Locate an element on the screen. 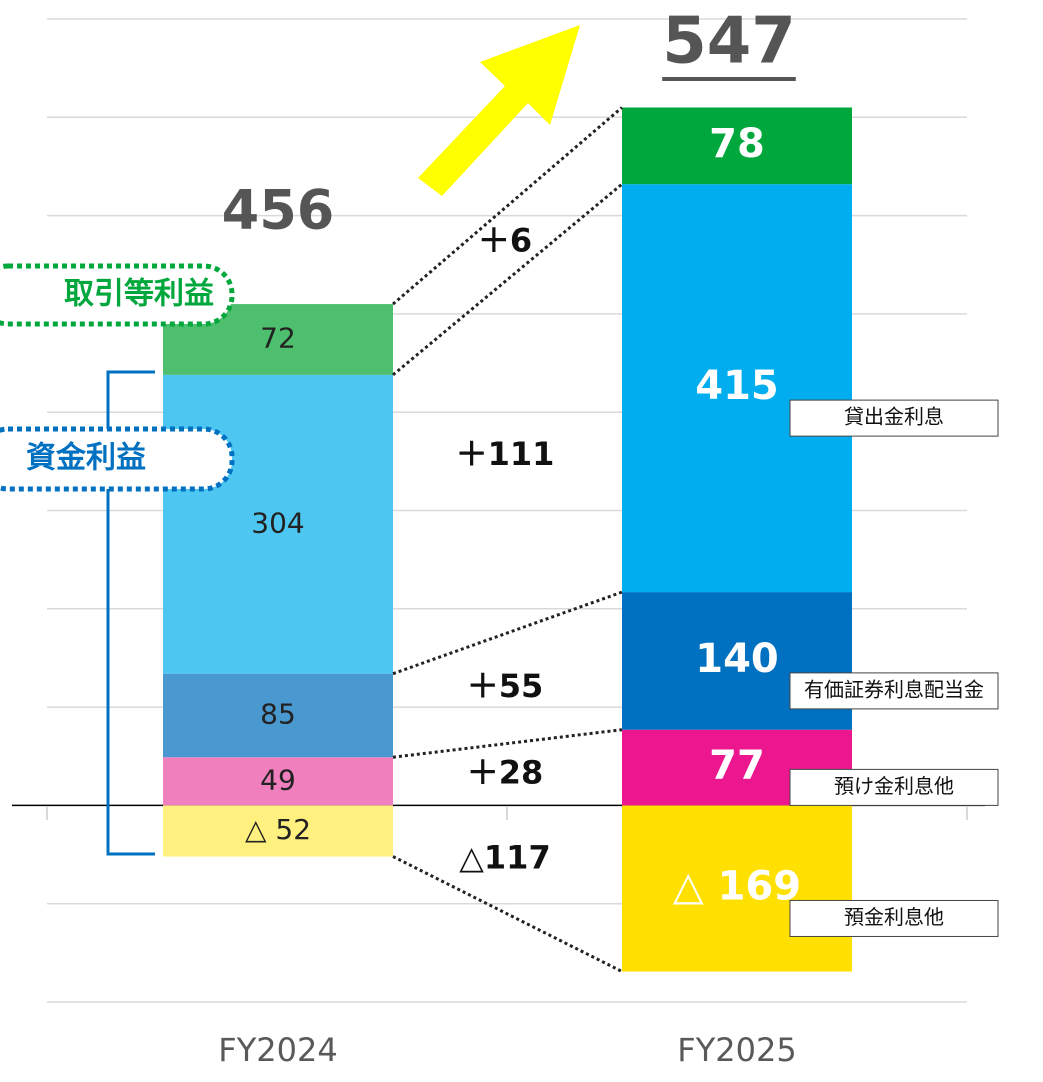 The image size is (1043, 1082). change-label: ＋111 is located at coordinates (505, 454).